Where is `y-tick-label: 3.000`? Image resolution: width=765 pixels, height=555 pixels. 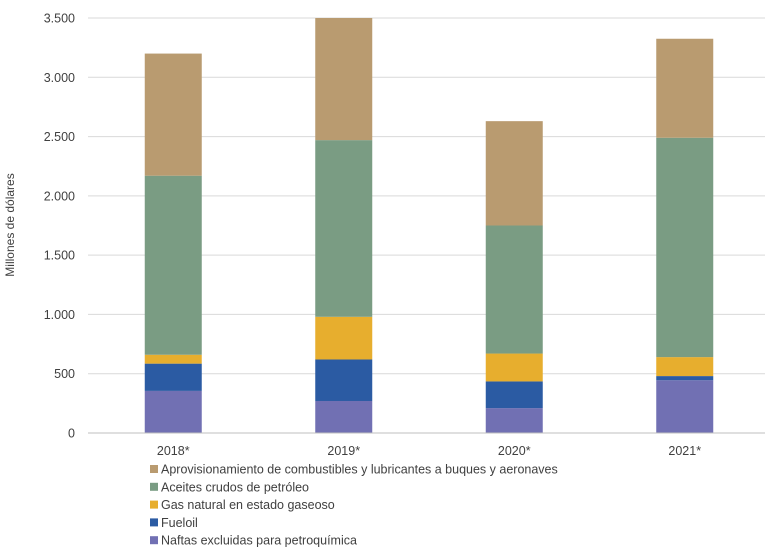 y-tick-label: 3.000 is located at coordinates (59, 78).